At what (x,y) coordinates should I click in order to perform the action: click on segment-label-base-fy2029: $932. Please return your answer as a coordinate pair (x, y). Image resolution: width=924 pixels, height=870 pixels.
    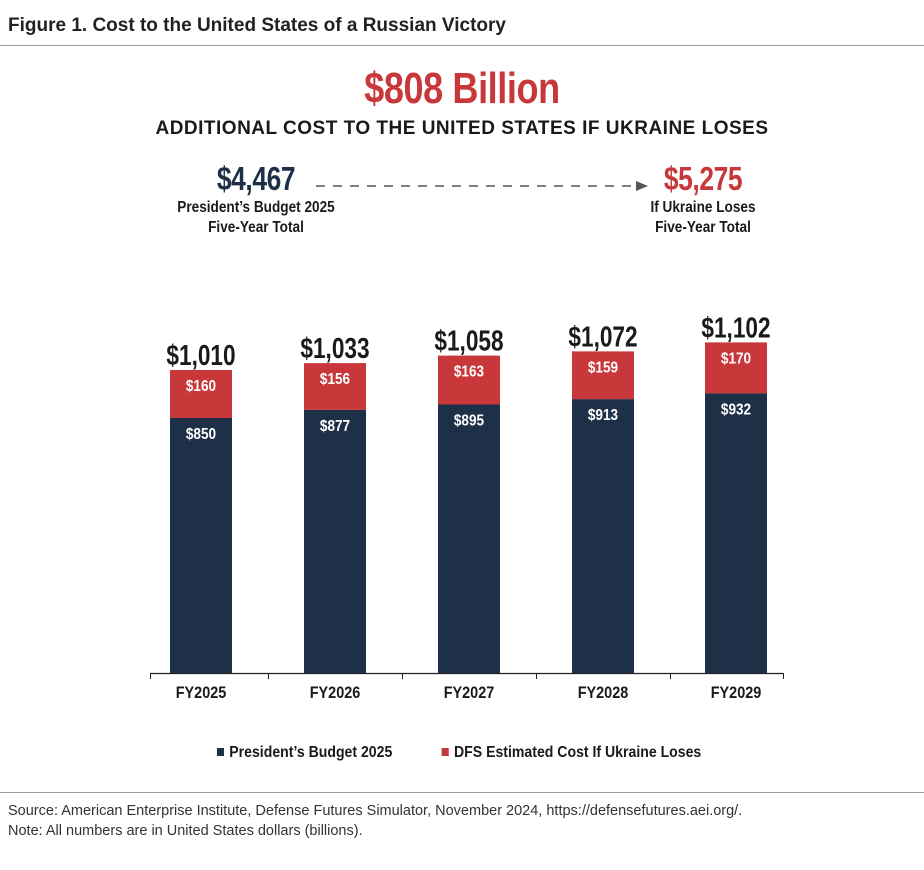
    Looking at the image, I should click on (736, 409).